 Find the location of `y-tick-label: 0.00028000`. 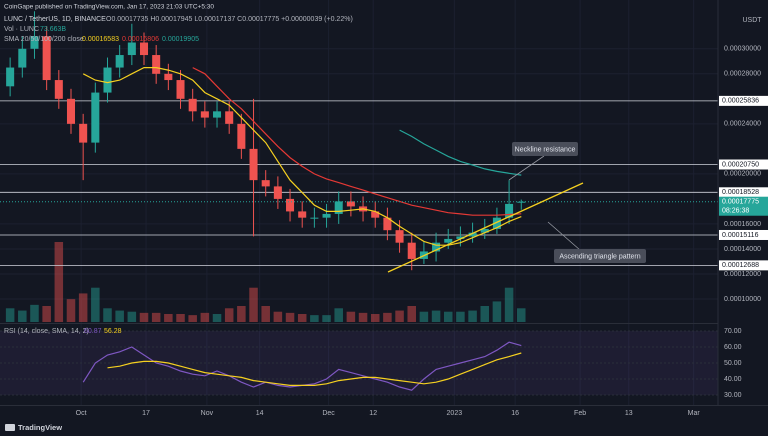

y-tick-label: 0.00028000 is located at coordinates (742, 74).